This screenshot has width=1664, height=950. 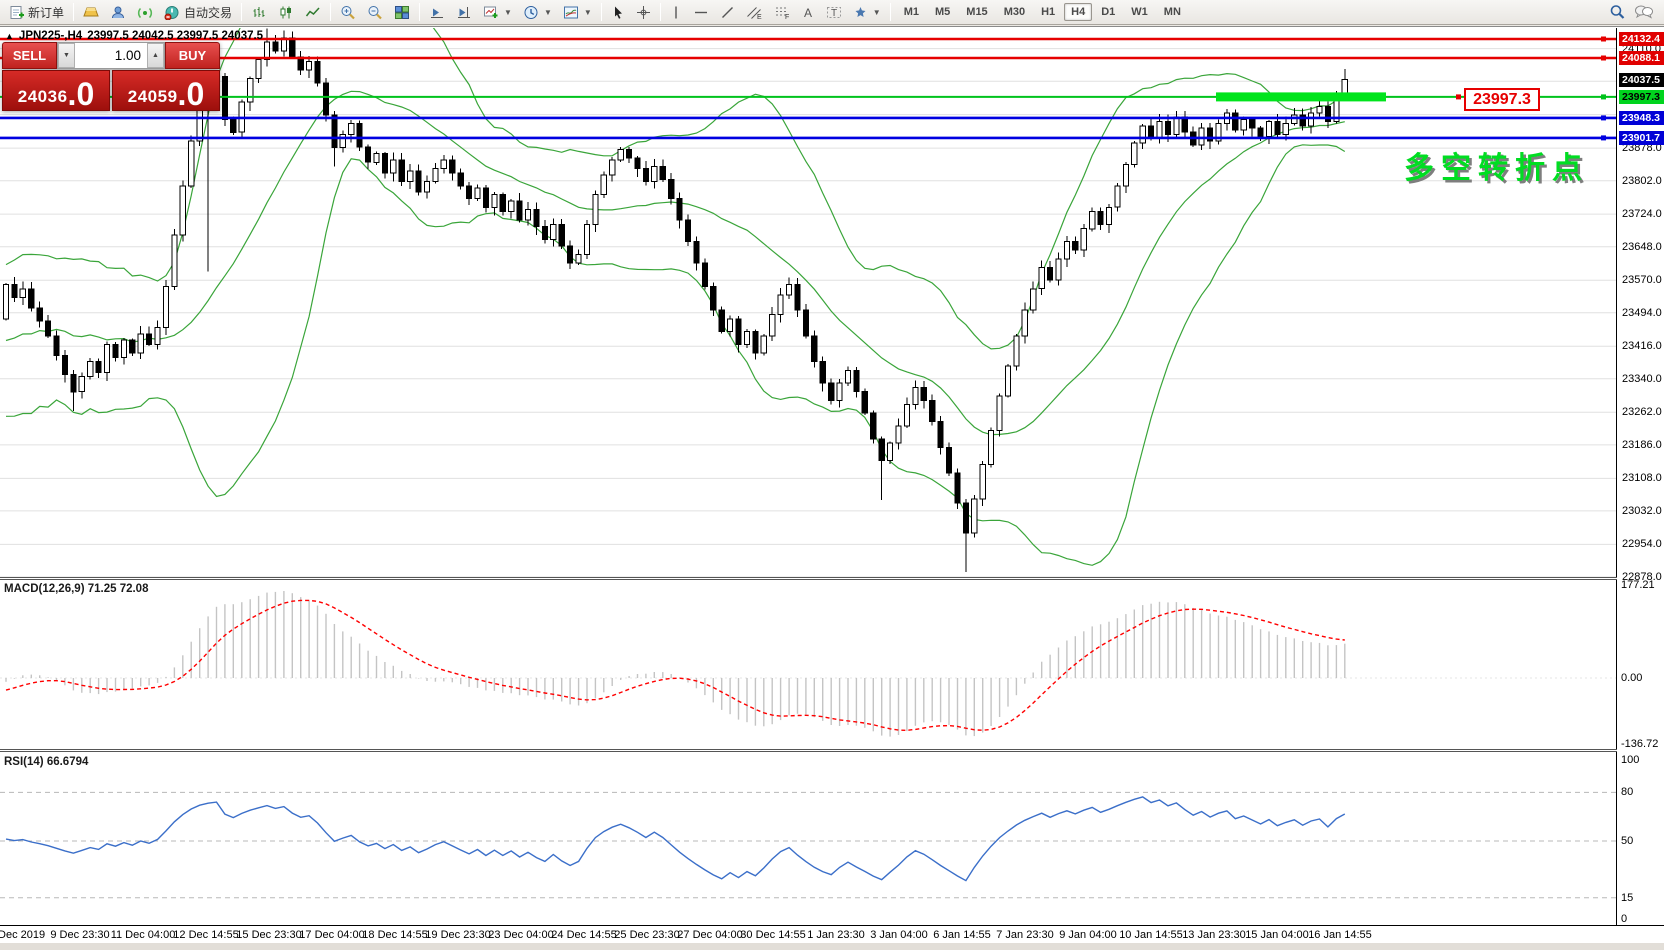 I want to click on volume-value: 1.00, so click(x=127, y=55).